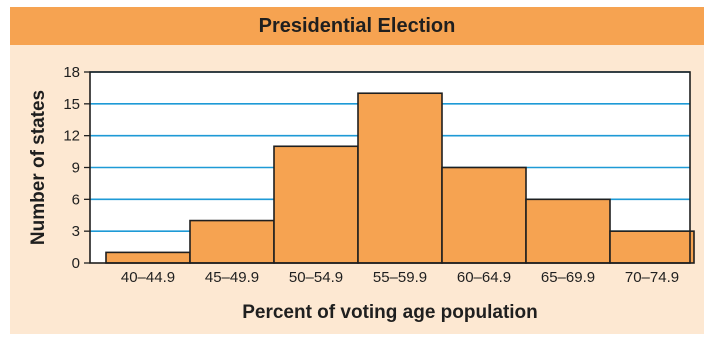 Image resolution: width=715 pixels, height=339 pixels. What do you see at coordinates (76, 231) in the screenshot?
I see `y-tick-label: 3` at bounding box center [76, 231].